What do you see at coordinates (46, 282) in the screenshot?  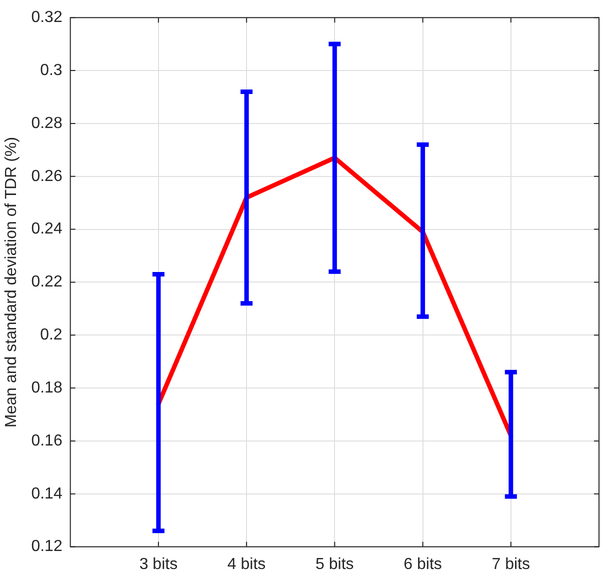 I see `y-tick-label: 0.22` at bounding box center [46, 282].